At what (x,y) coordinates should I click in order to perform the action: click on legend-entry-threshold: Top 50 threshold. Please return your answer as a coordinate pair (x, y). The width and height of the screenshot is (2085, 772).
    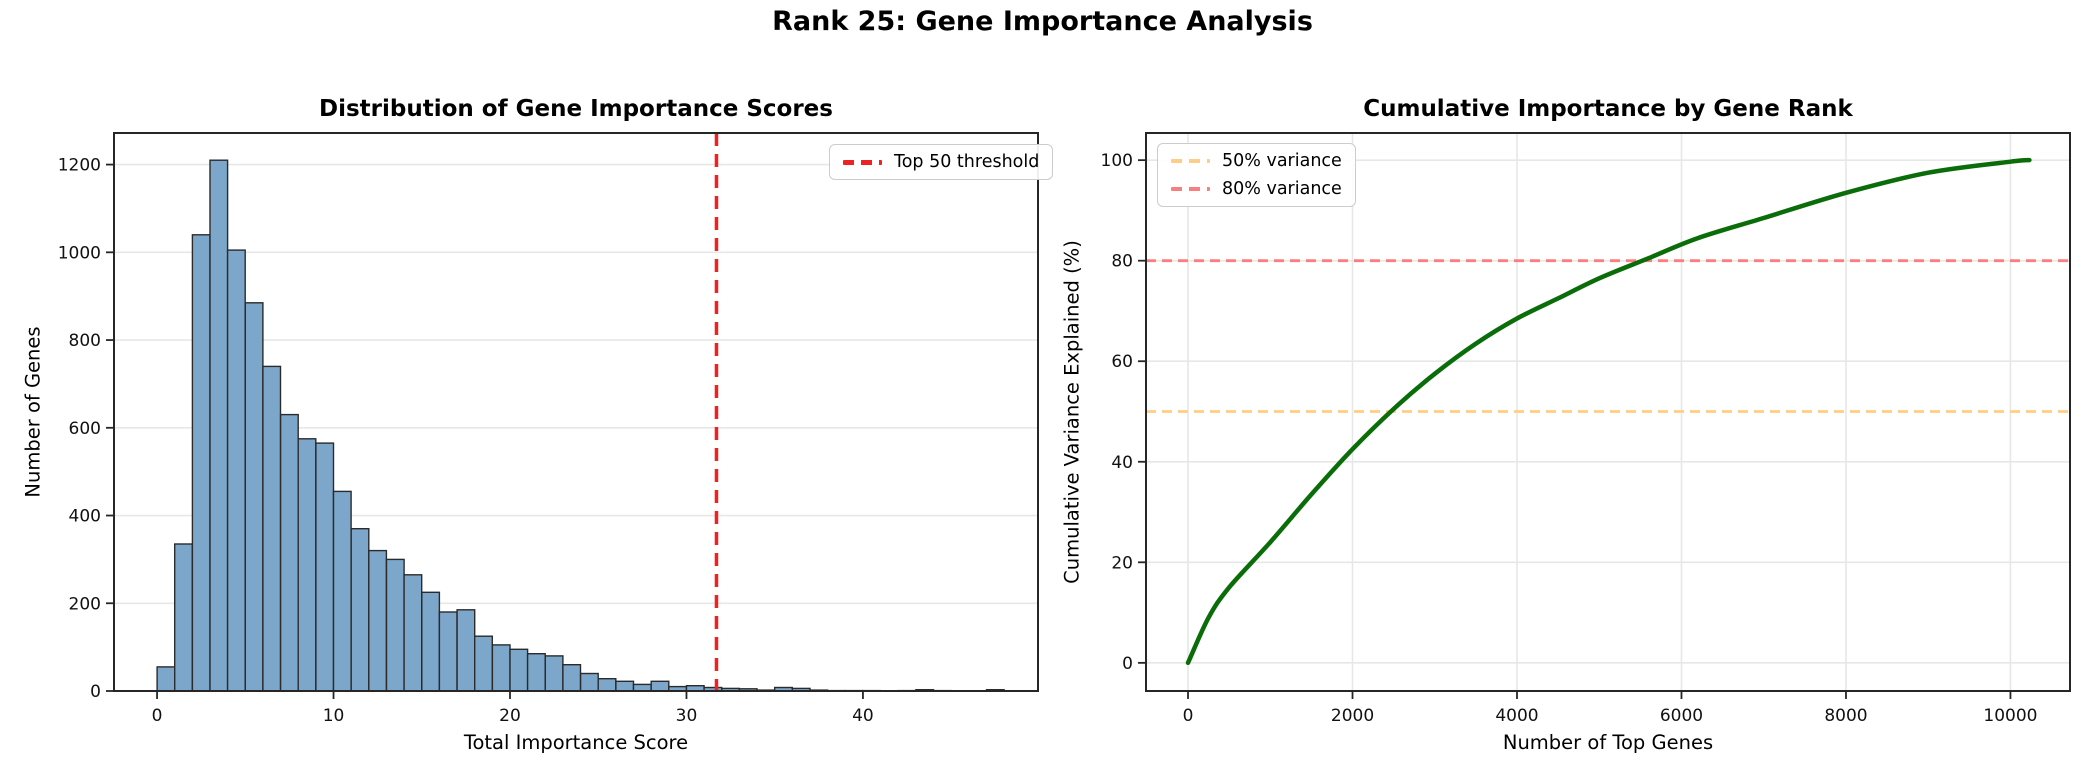
    Looking at the image, I should click on (941, 162).